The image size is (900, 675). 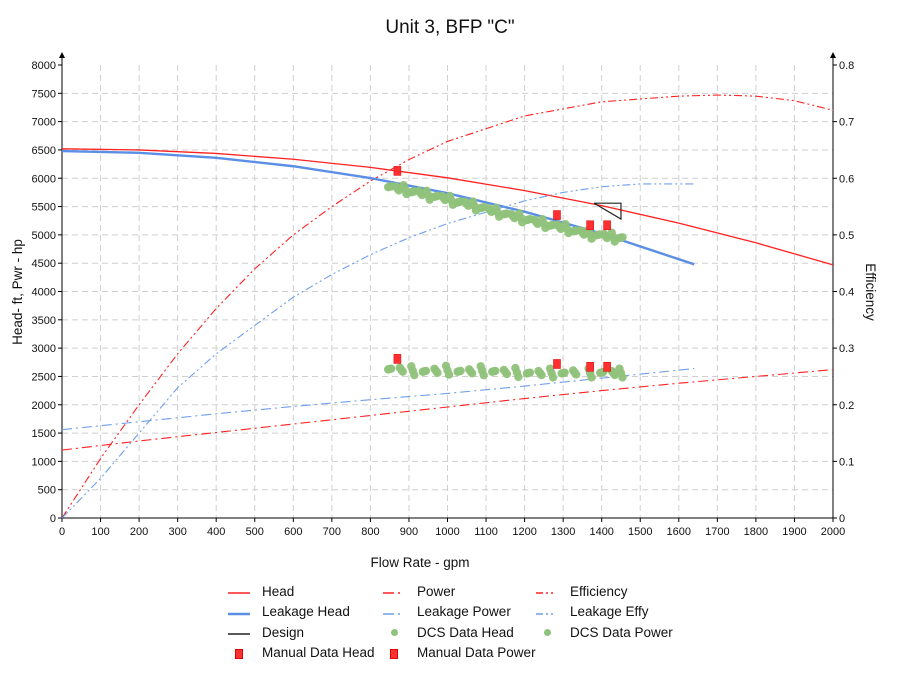 I want to click on legend-label: Manual Data Power, so click(x=476, y=652).